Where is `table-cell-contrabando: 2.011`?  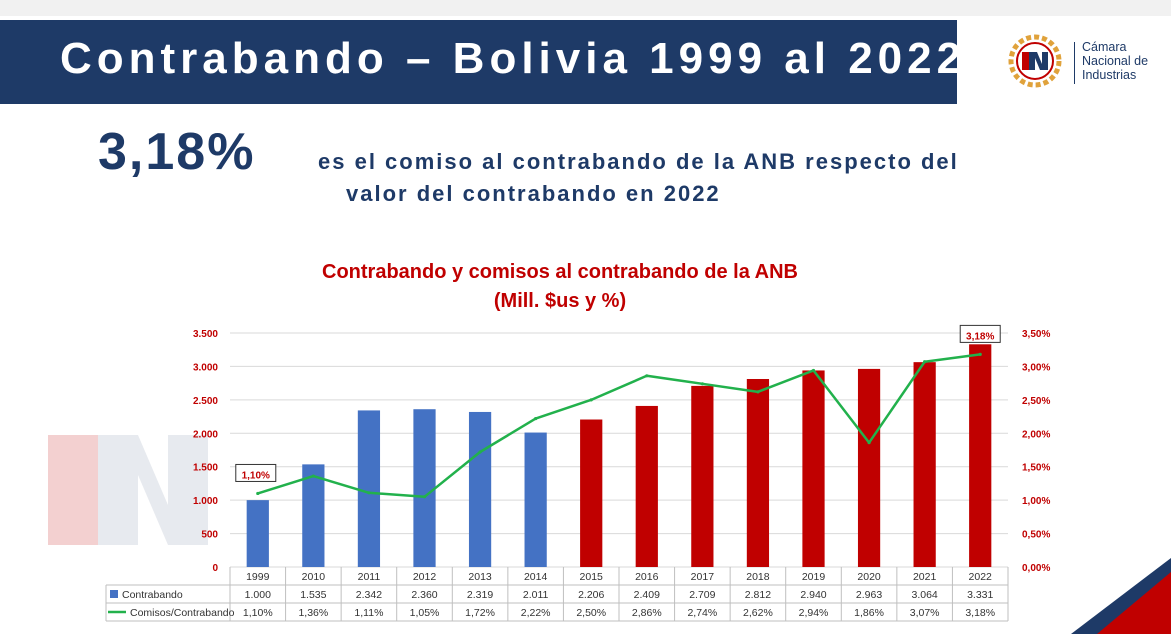
table-cell-contrabando: 2.011 is located at coordinates (536, 595).